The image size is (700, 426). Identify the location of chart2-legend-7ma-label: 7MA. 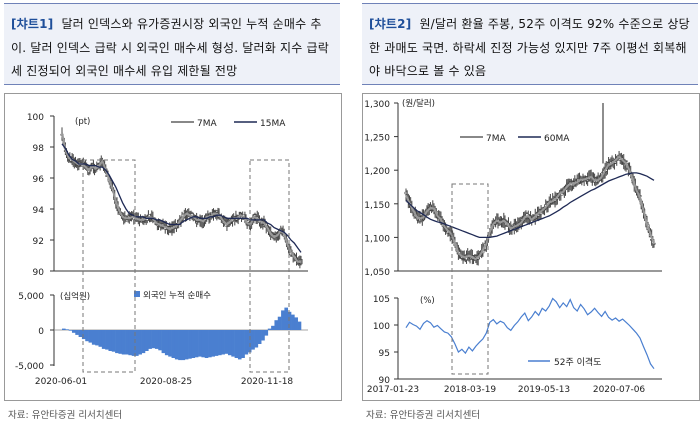
(496, 139).